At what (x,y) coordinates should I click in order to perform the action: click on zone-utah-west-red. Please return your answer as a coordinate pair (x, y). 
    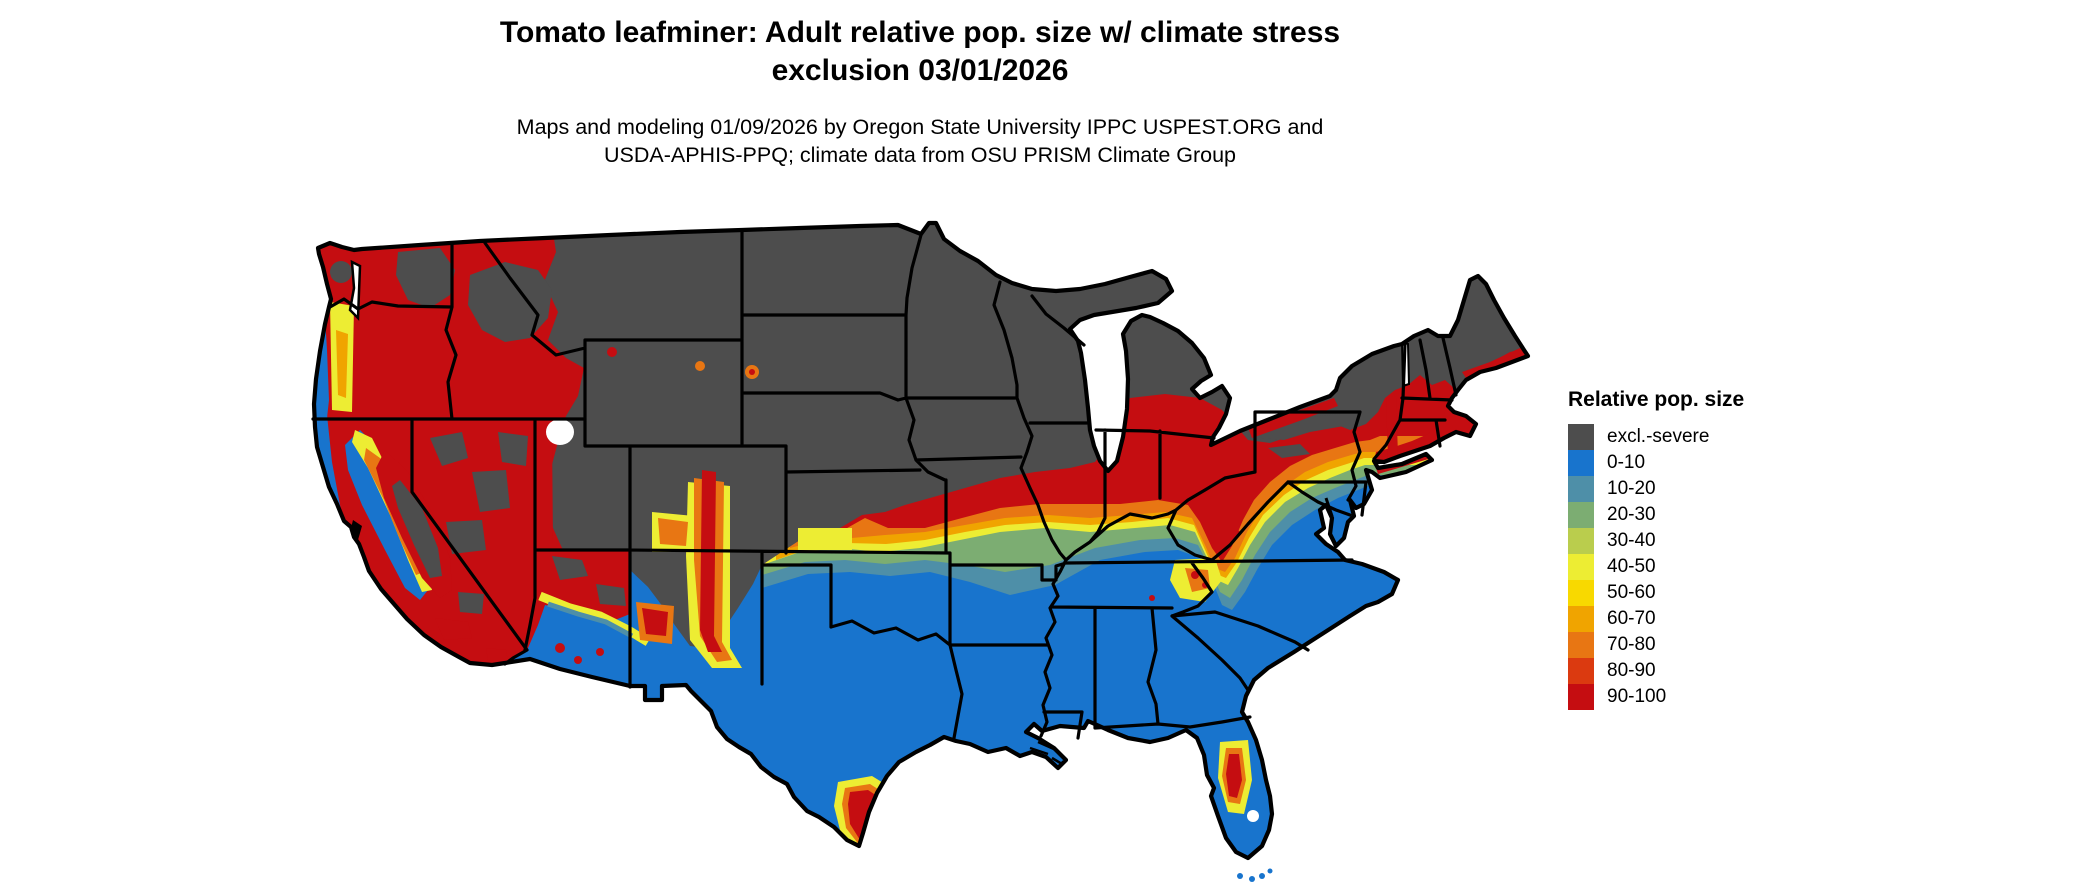
    Looking at the image, I should click on (544, 486).